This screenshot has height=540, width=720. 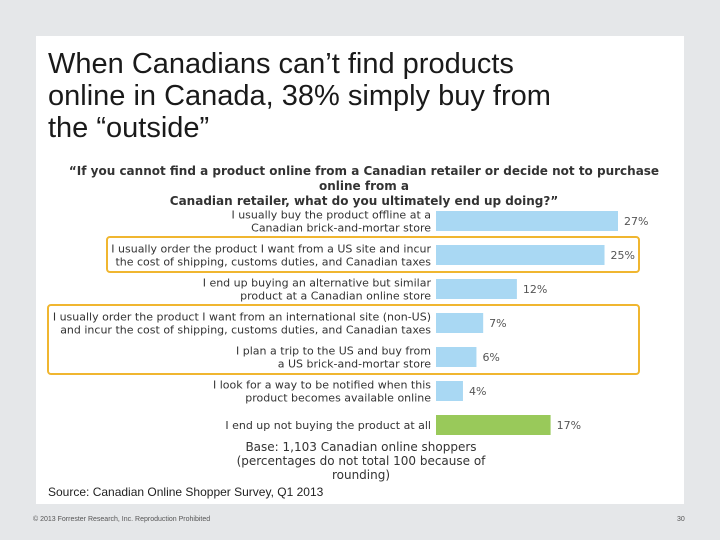 What do you see at coordinates (129, 128) in the screenshot?
I see `slide-title-line: the “outside”` at bounding box center [129, 128].